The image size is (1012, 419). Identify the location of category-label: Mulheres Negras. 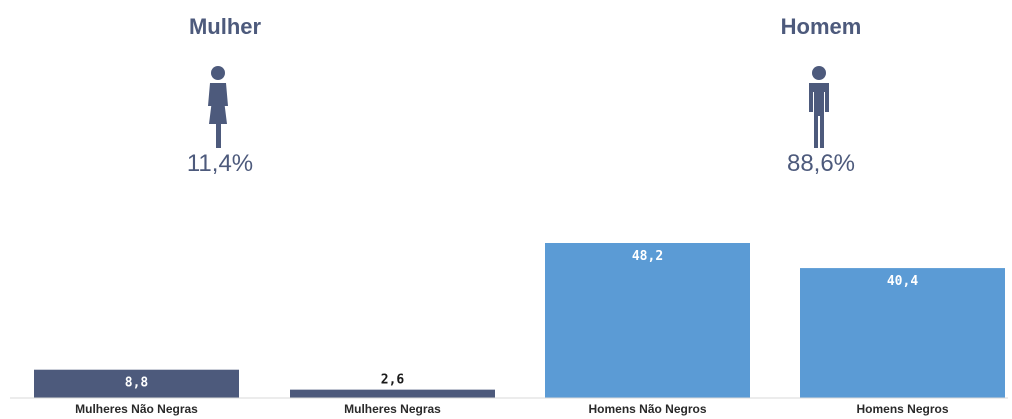
(392, 409).